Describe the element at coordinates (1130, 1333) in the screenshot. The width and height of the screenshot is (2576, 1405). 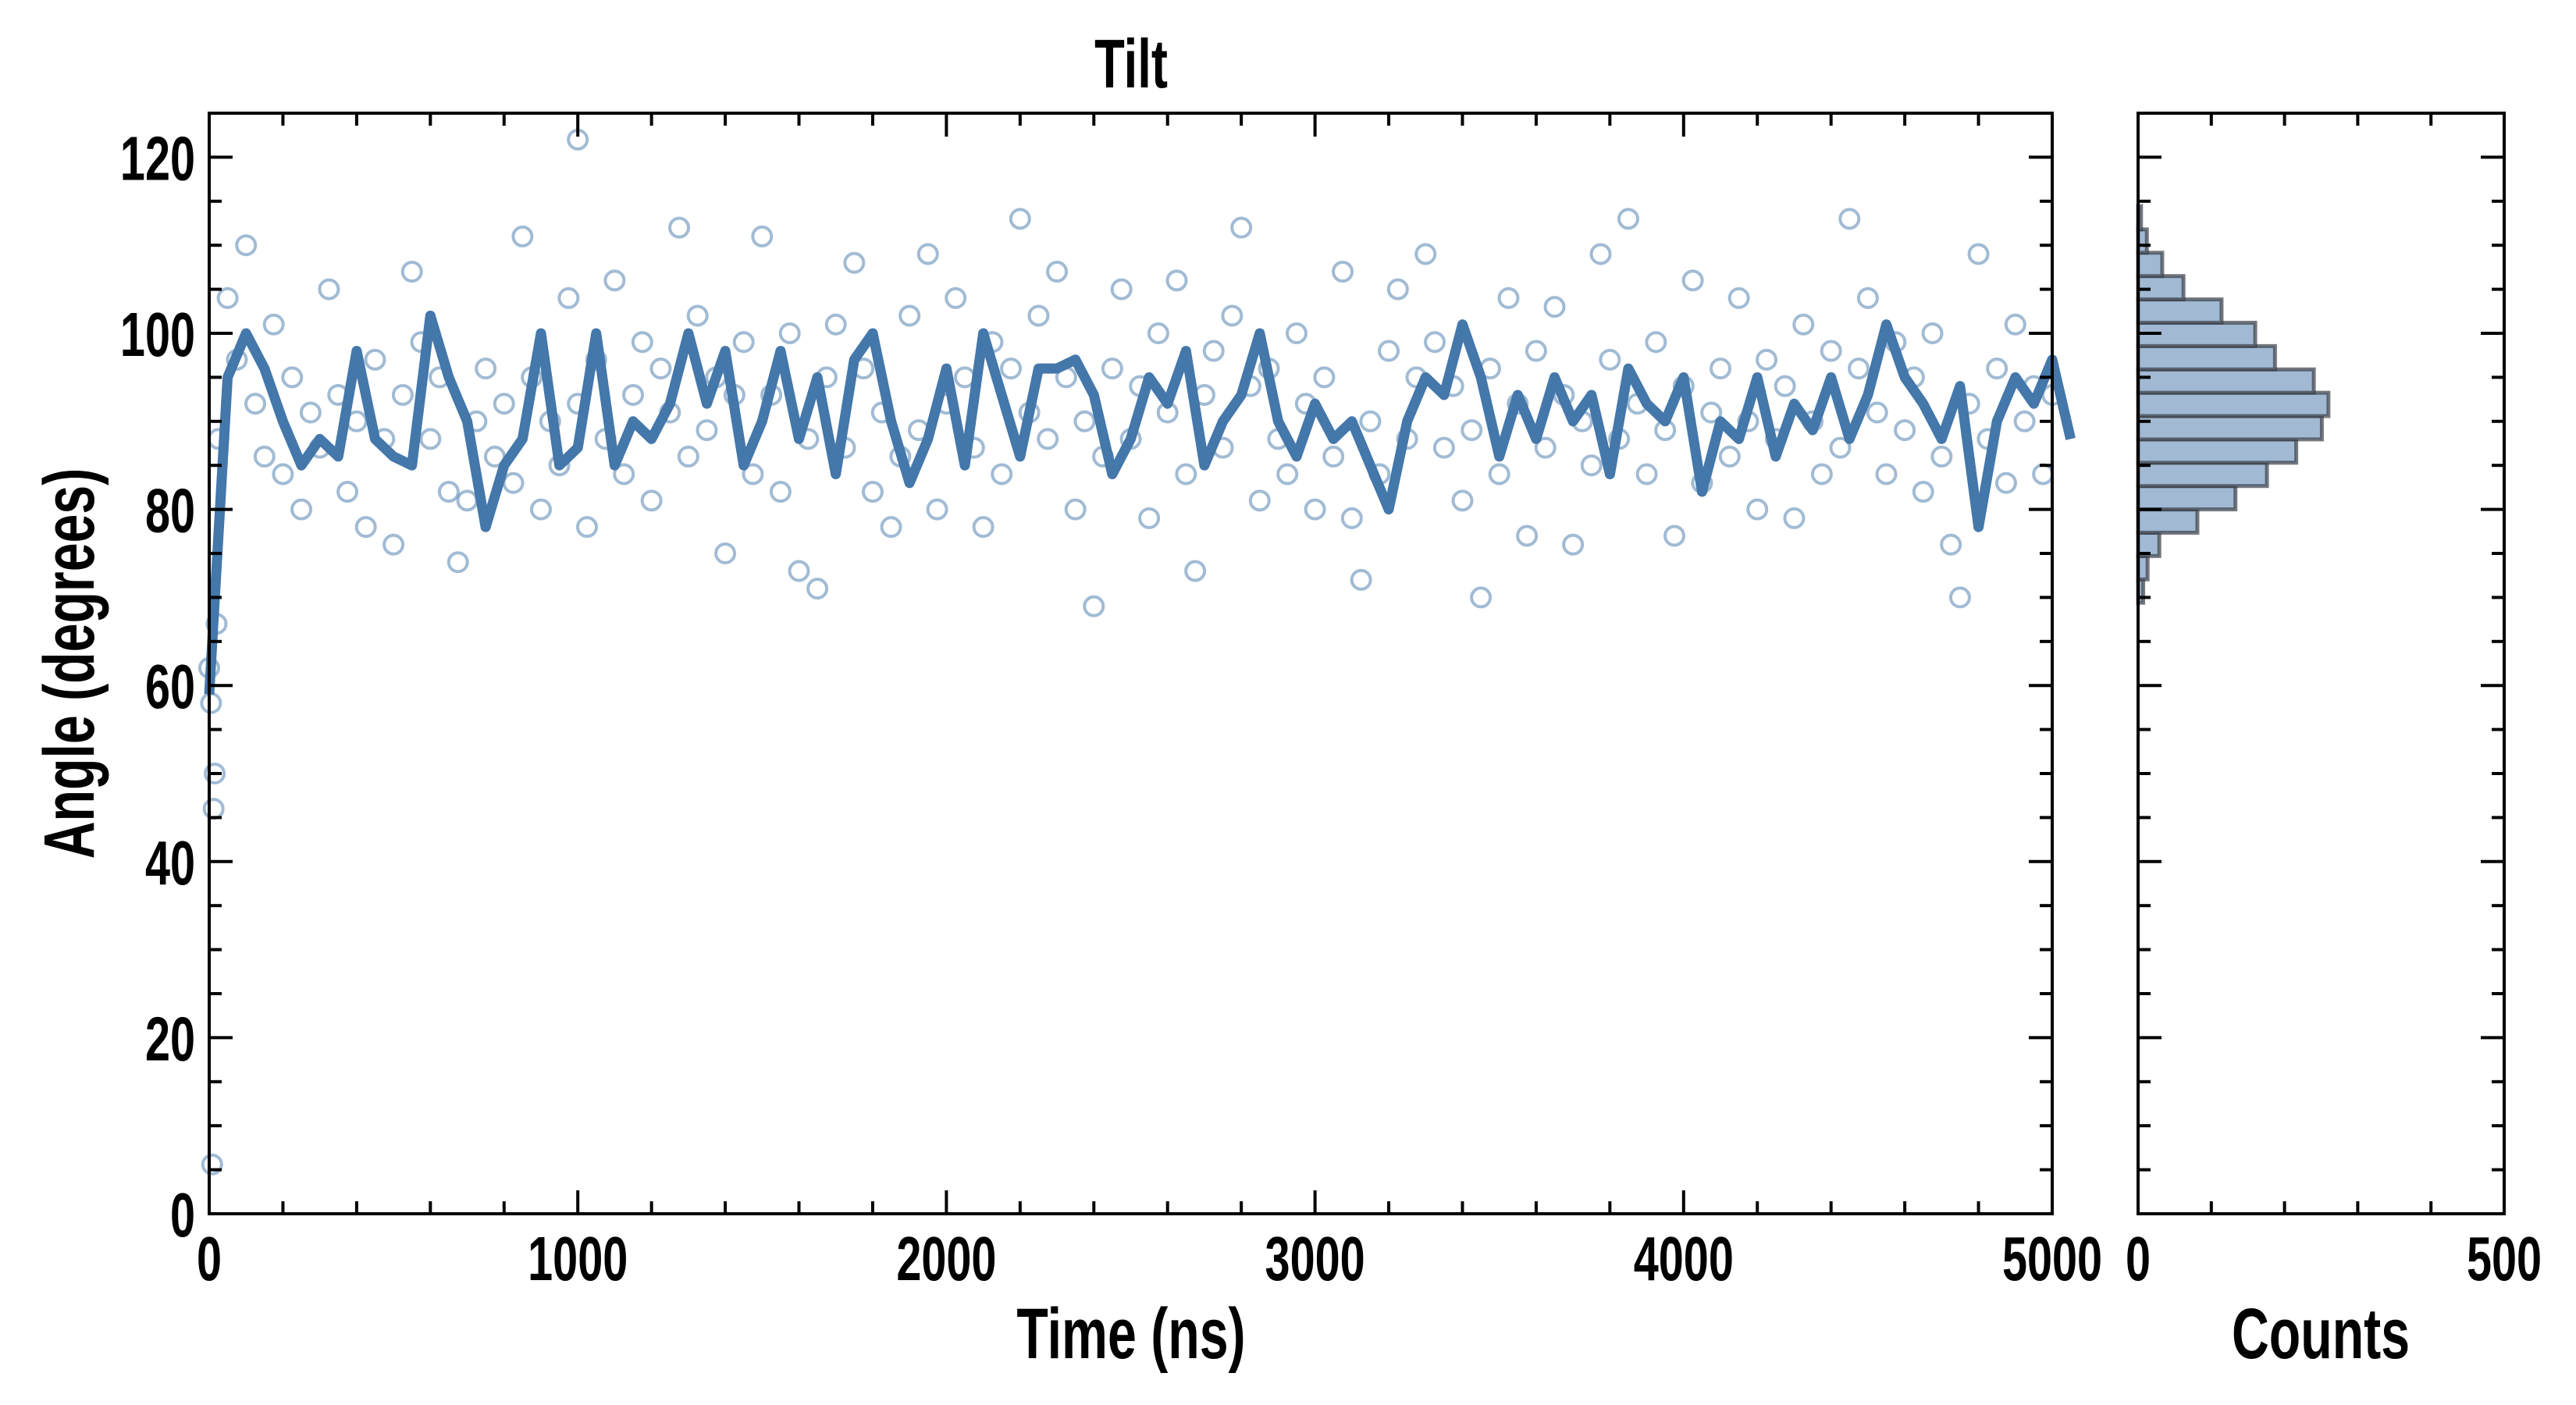
I see `x-axis-label: Time (ns)` at that location.